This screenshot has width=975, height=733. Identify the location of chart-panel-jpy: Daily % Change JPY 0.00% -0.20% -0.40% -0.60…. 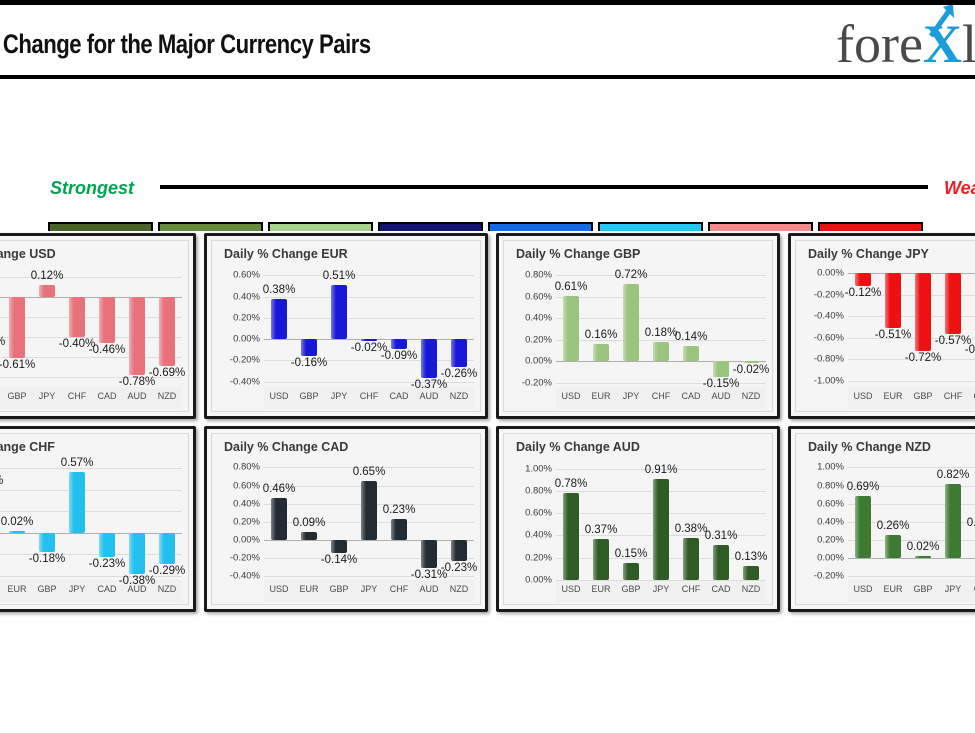
(881, 326).